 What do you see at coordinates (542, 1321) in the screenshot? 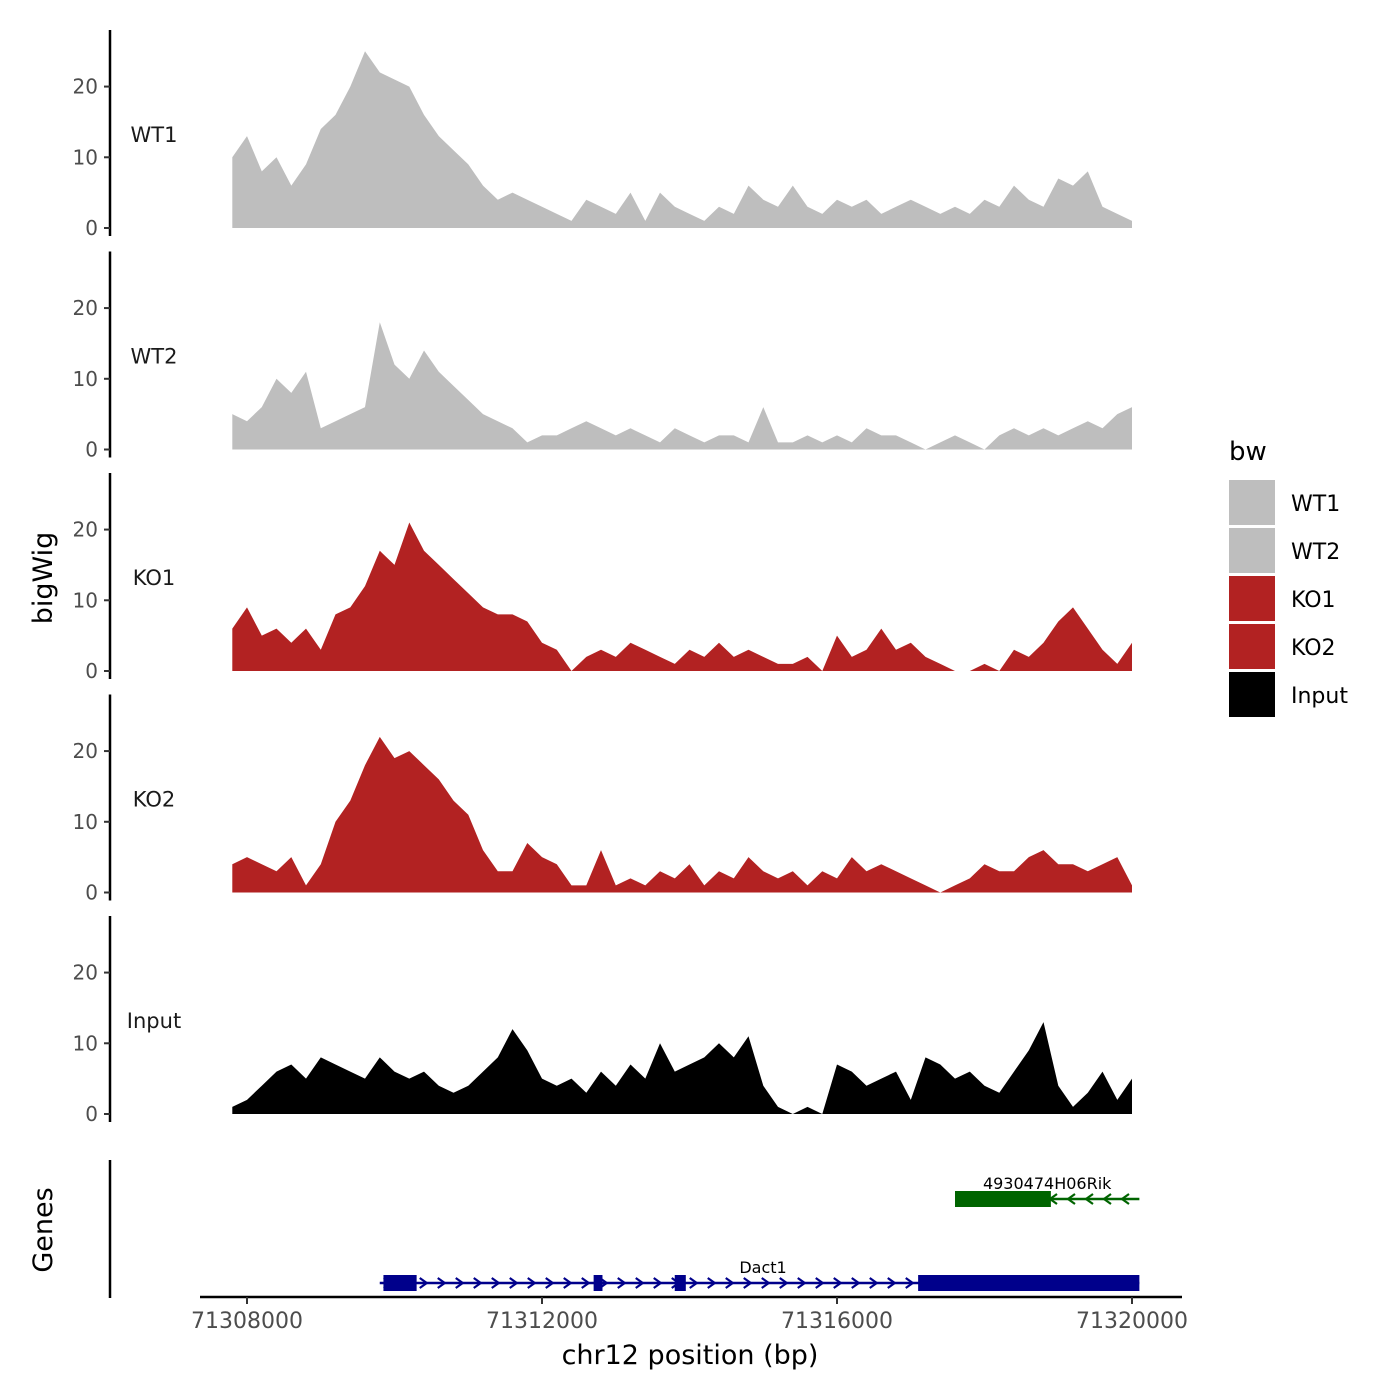
I see `x-tick-label: 71312000` at bounding box center [542, 1321].